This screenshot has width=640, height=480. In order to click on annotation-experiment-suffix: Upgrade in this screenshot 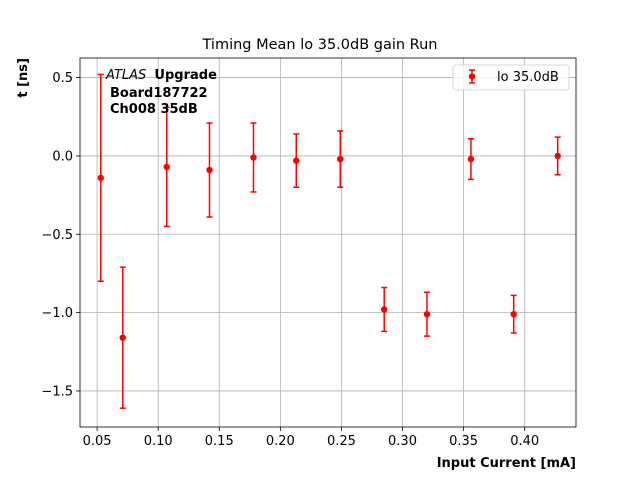, I will do `click(185, 75)`.